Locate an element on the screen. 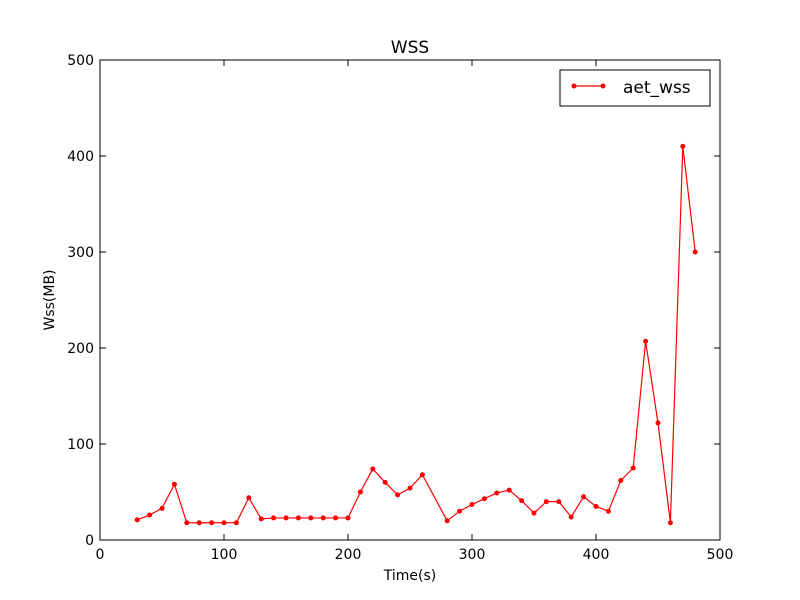  y-tick-label-2: 200 is located at coordinates (80, 349).